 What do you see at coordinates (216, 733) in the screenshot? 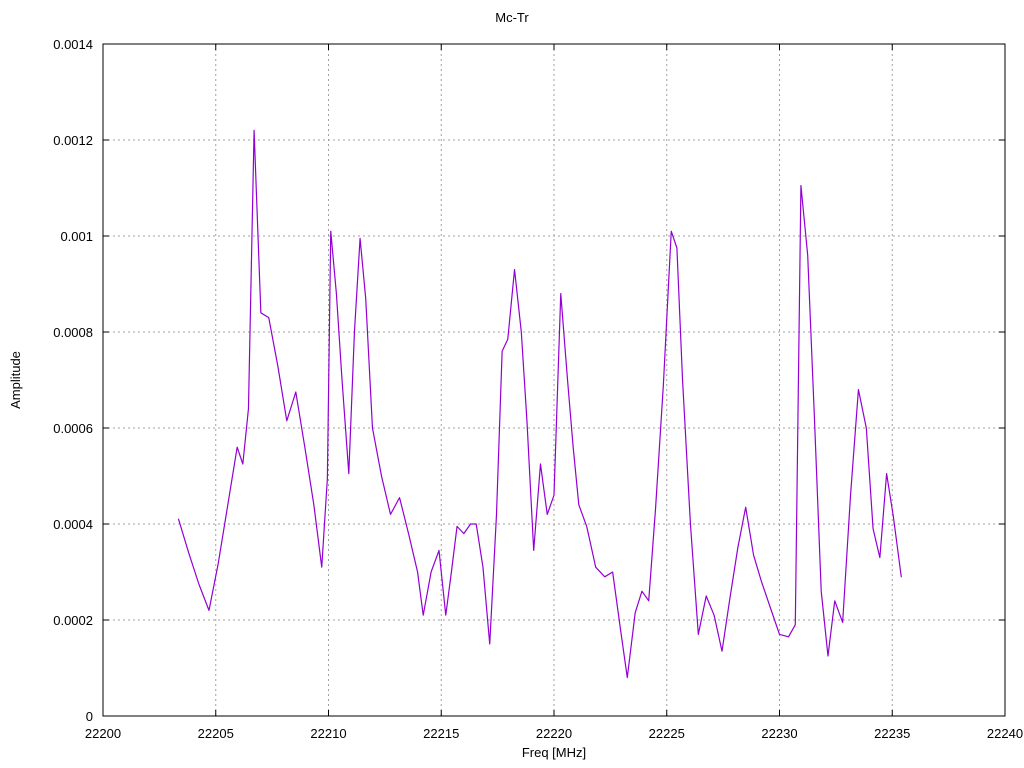
I see `x-tick-label: 22205` at bounding box center [216, 733].